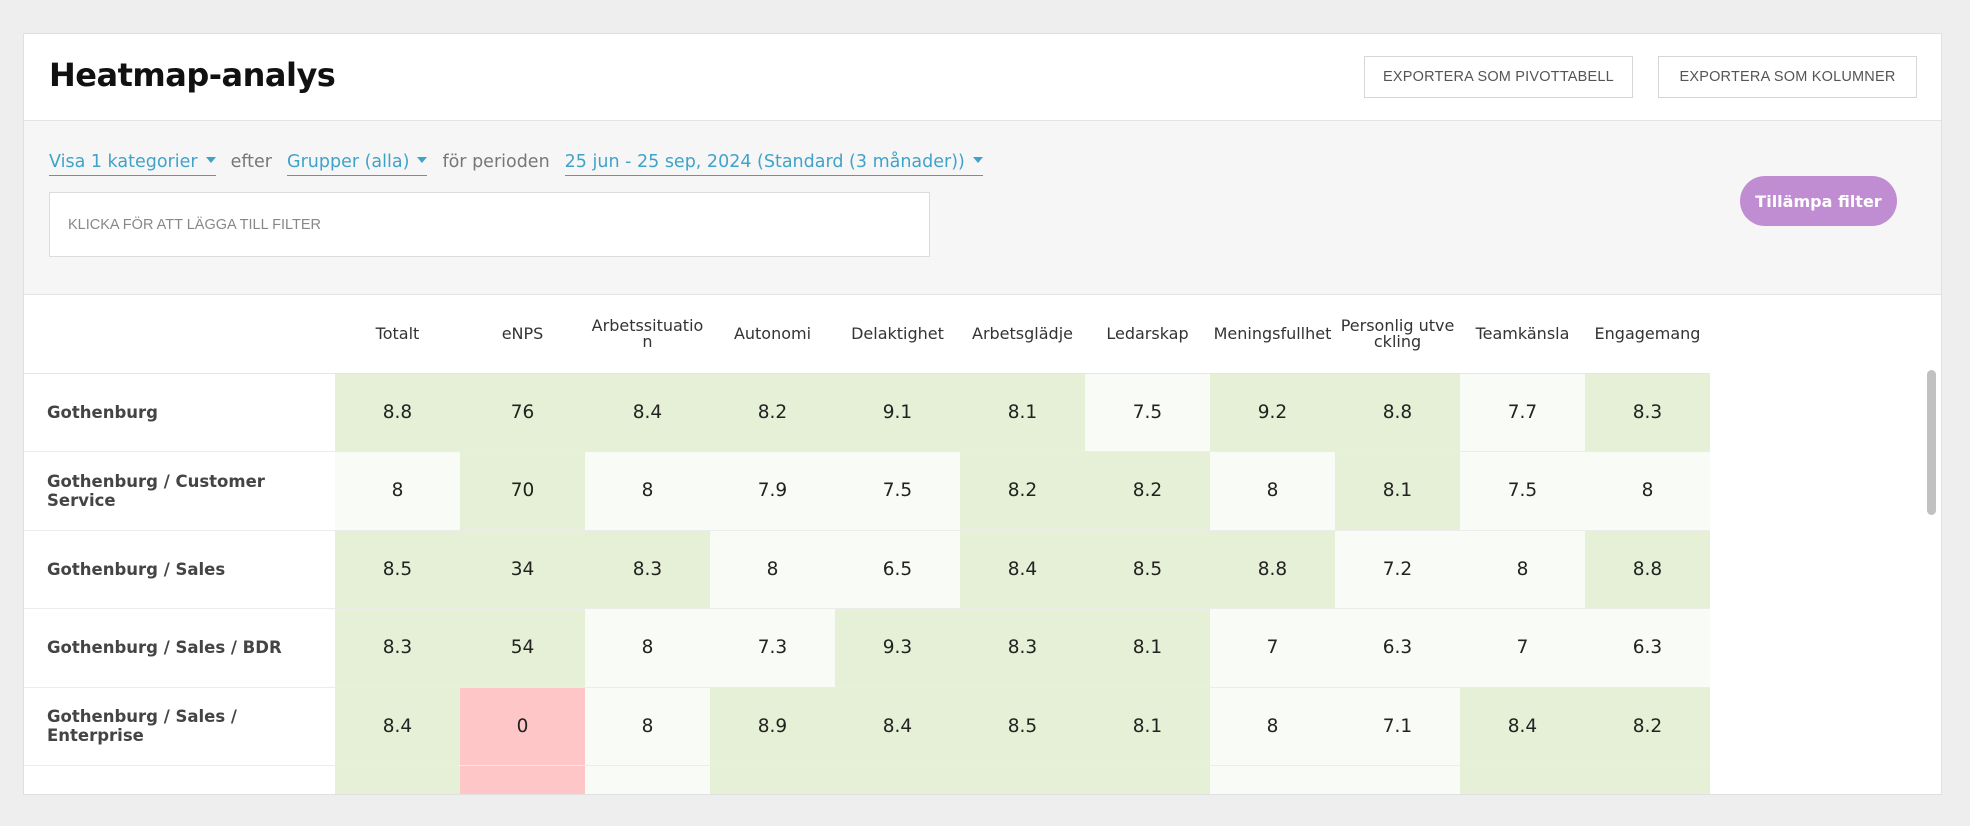 This screenshot has height=826, width=1970. I want to click on heatmap-cell: 54, so click(522, 648).